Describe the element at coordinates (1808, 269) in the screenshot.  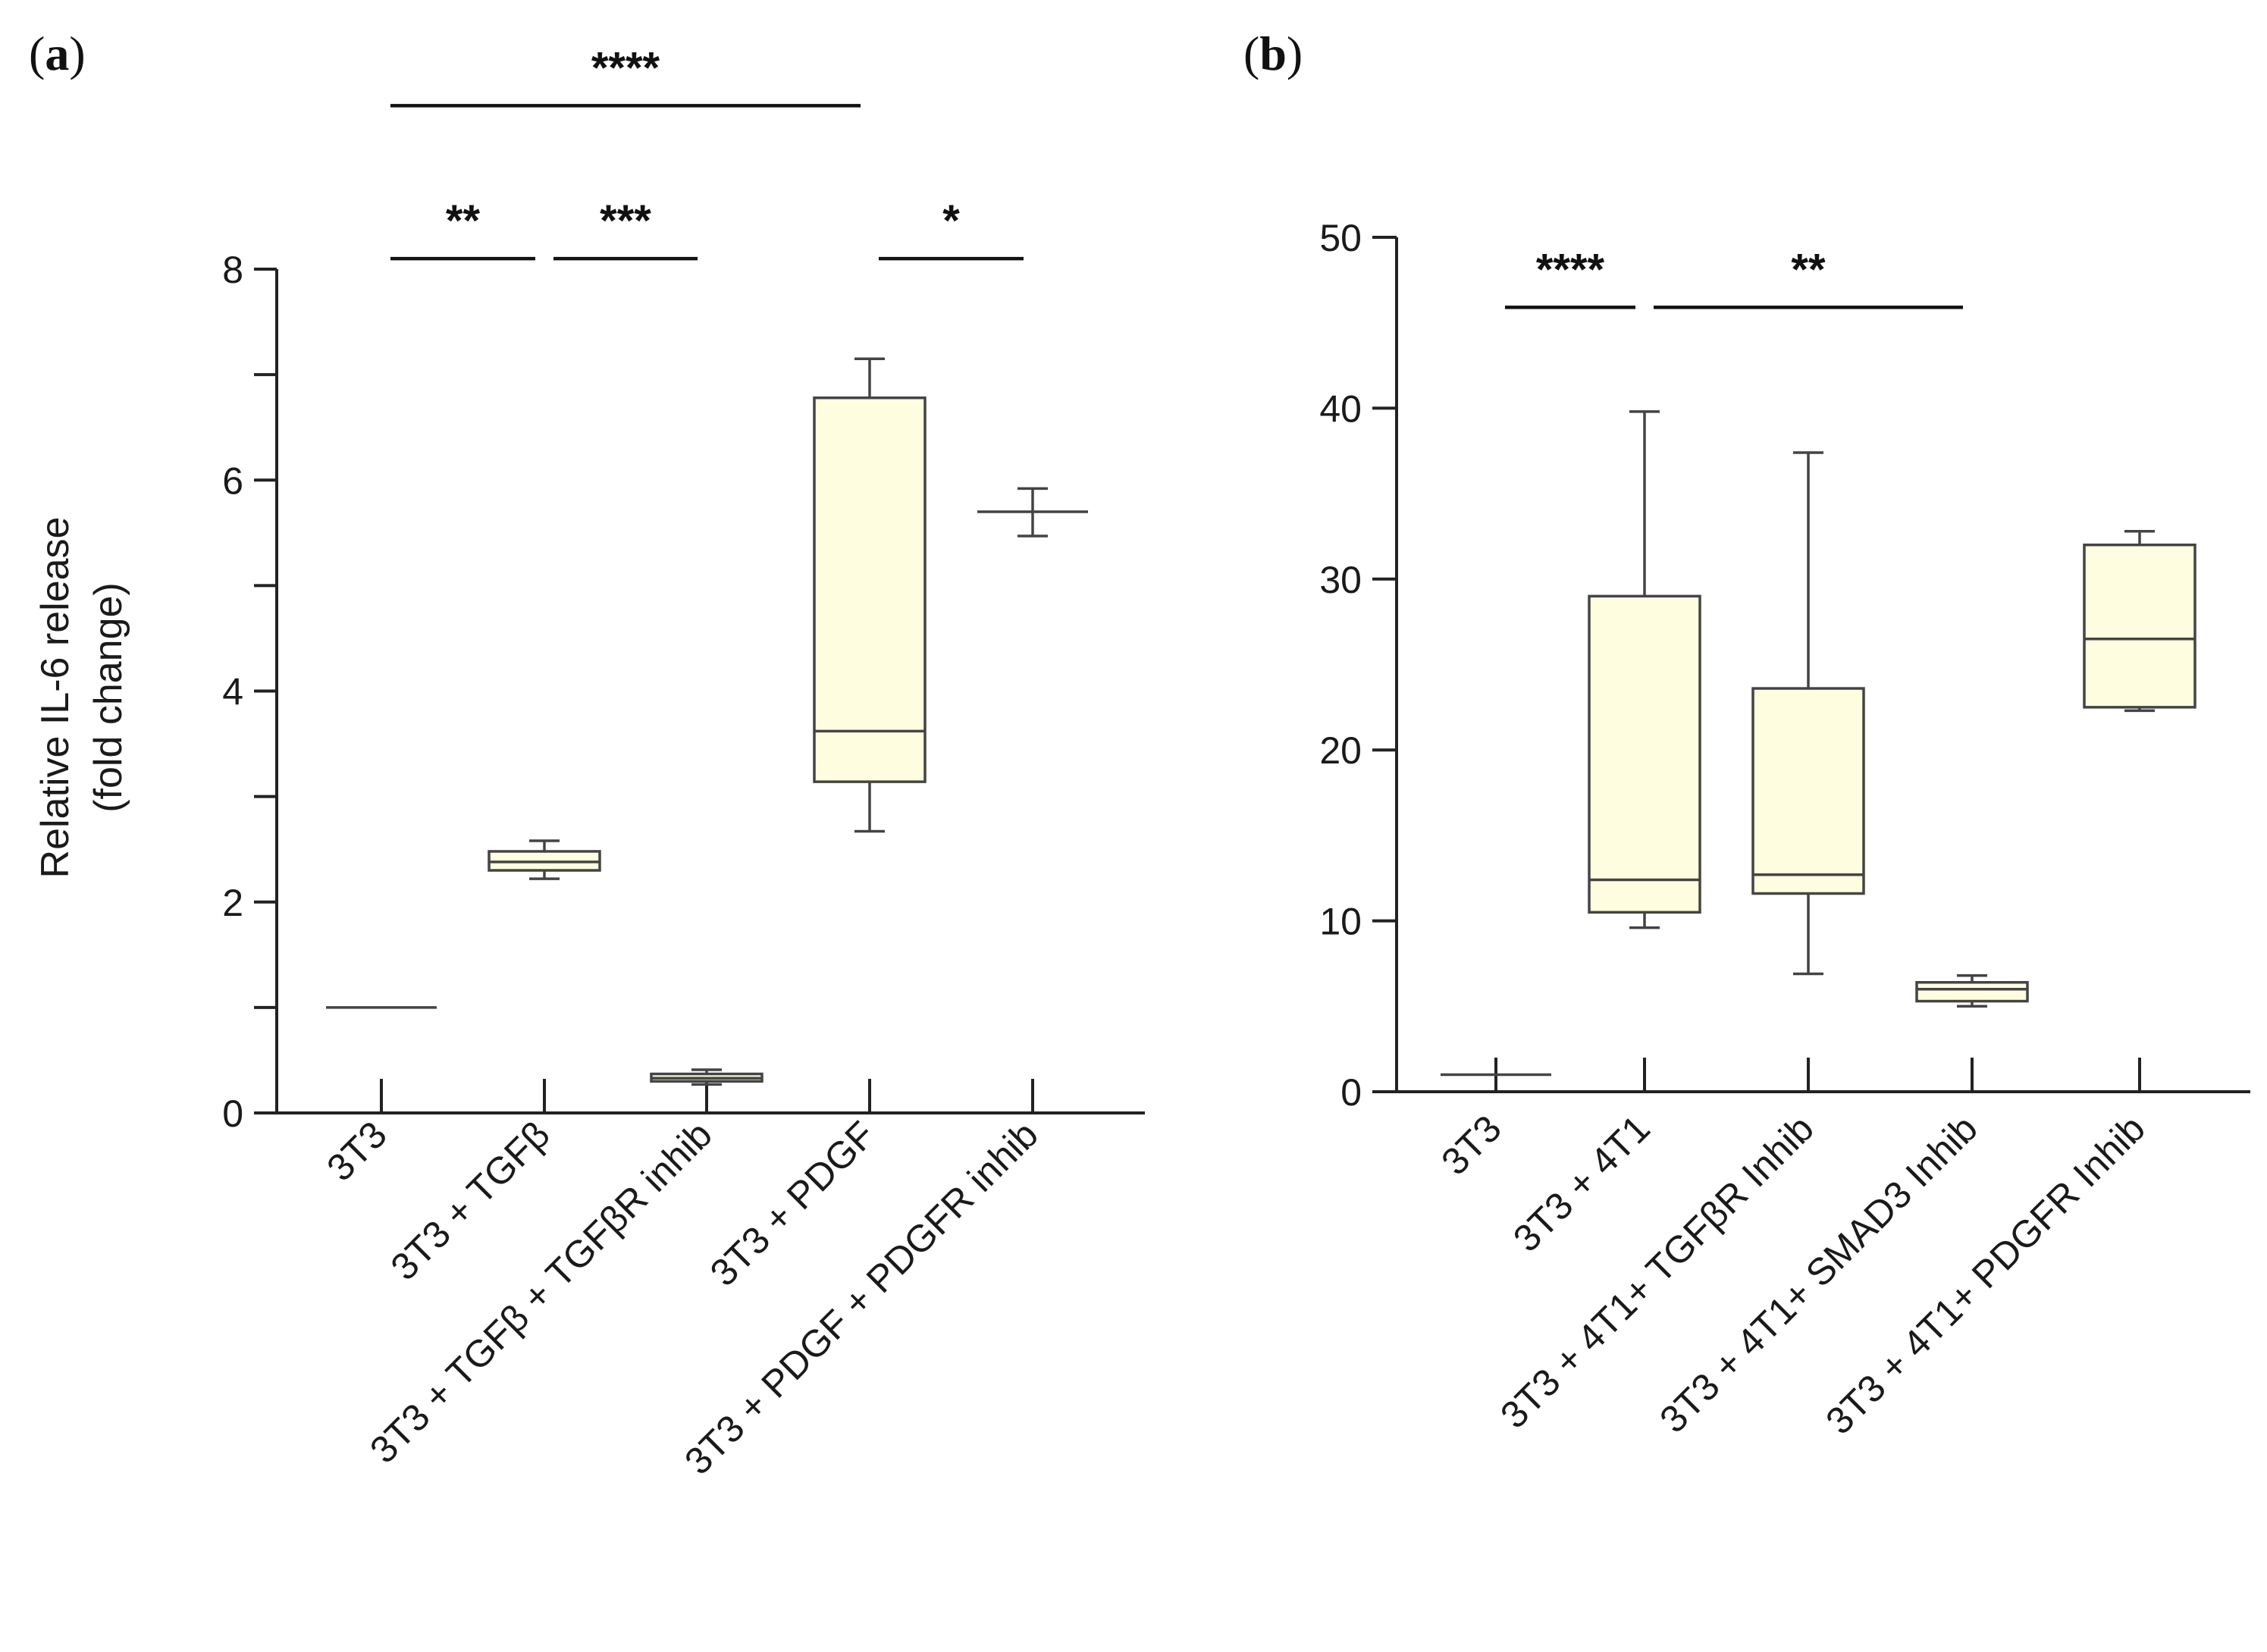
I see `panel-b-significance-label: **` at that location.